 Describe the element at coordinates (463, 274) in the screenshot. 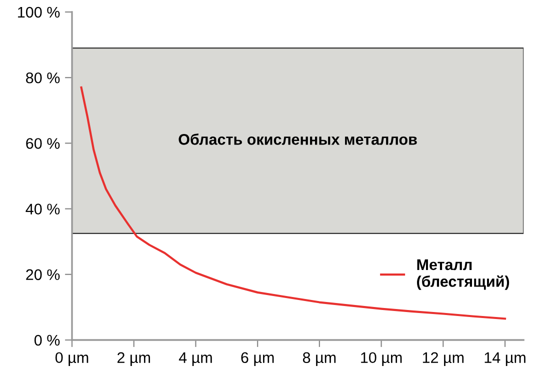

I see `legend-label: Металл (блестящий)` at that location.